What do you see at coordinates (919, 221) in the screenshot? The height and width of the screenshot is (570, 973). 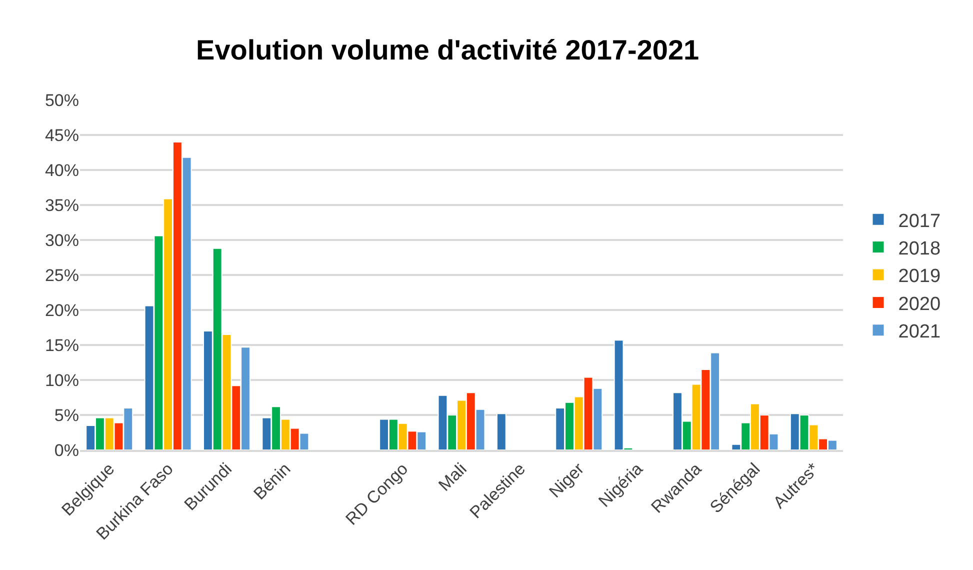 I see `legend-label: 2017` at bounding box center [919, 221].